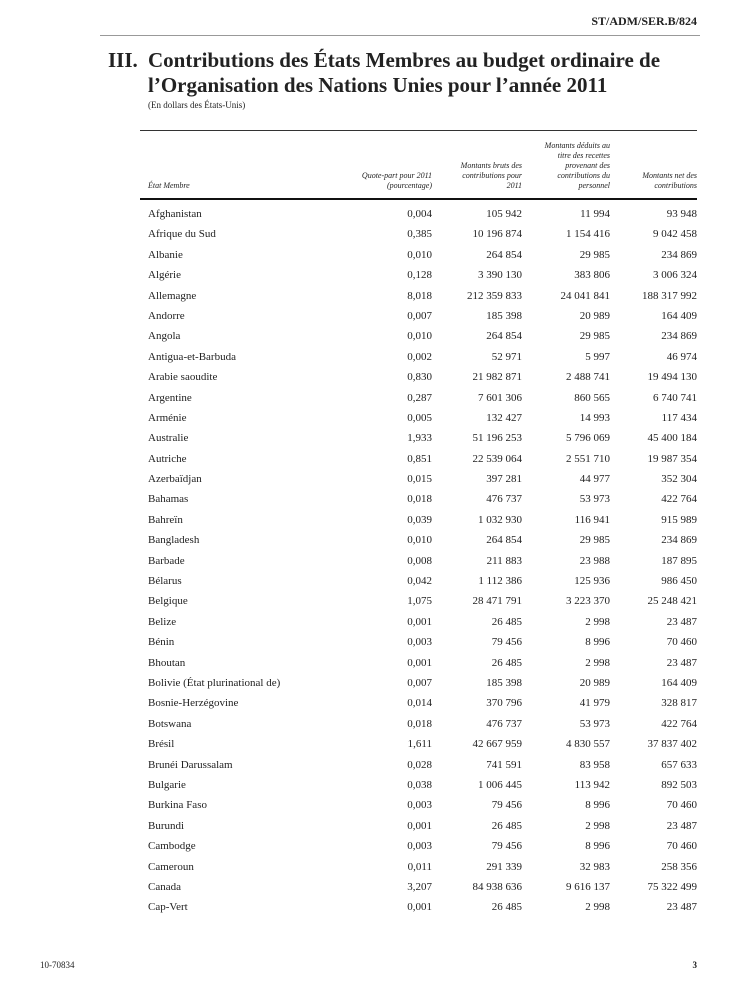  Describe the element at coordinates (504, 560) in the screenshot. I see `gross-amount: 211 883` at that location.